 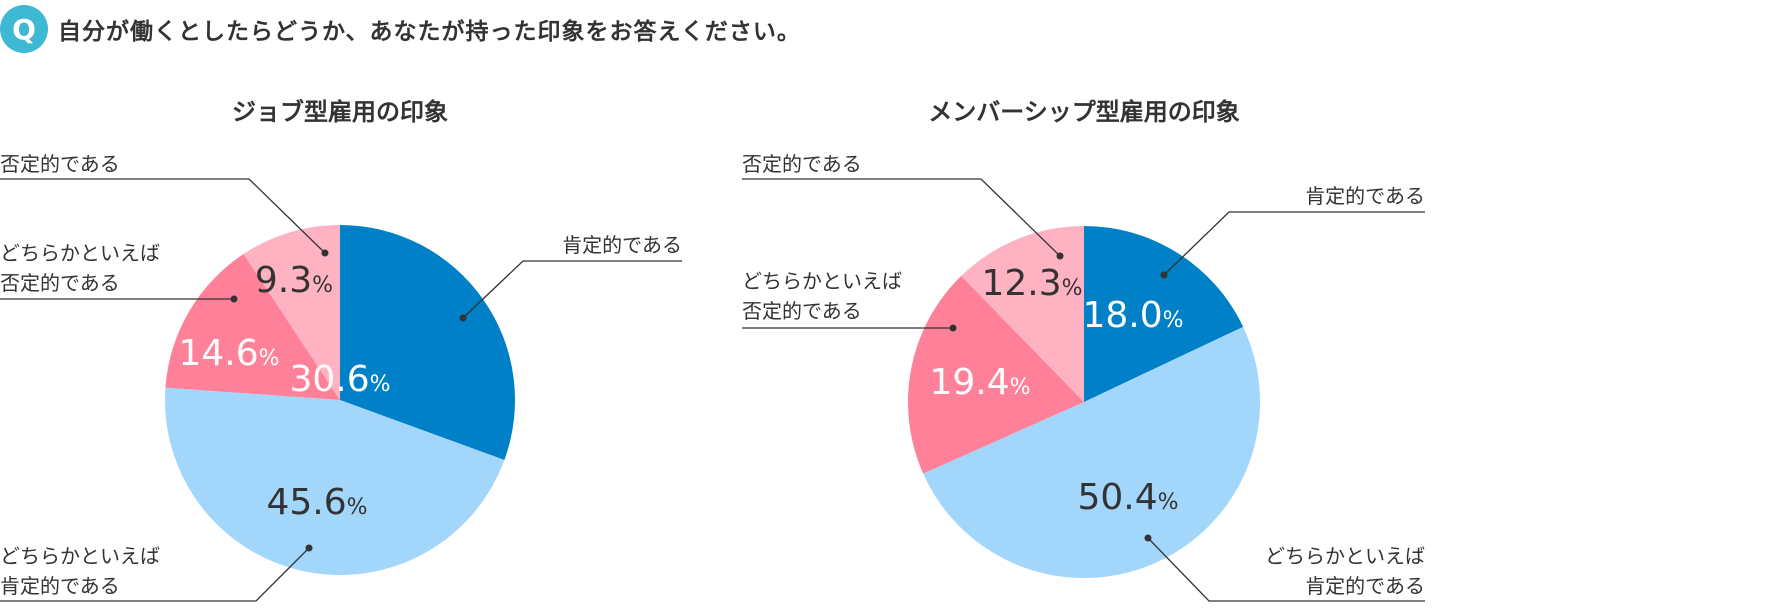 What do you see at coordinates (294, 280) in the screenshot?
I see `slice-value-label: 9.3%` at bounding box center [294, 280].